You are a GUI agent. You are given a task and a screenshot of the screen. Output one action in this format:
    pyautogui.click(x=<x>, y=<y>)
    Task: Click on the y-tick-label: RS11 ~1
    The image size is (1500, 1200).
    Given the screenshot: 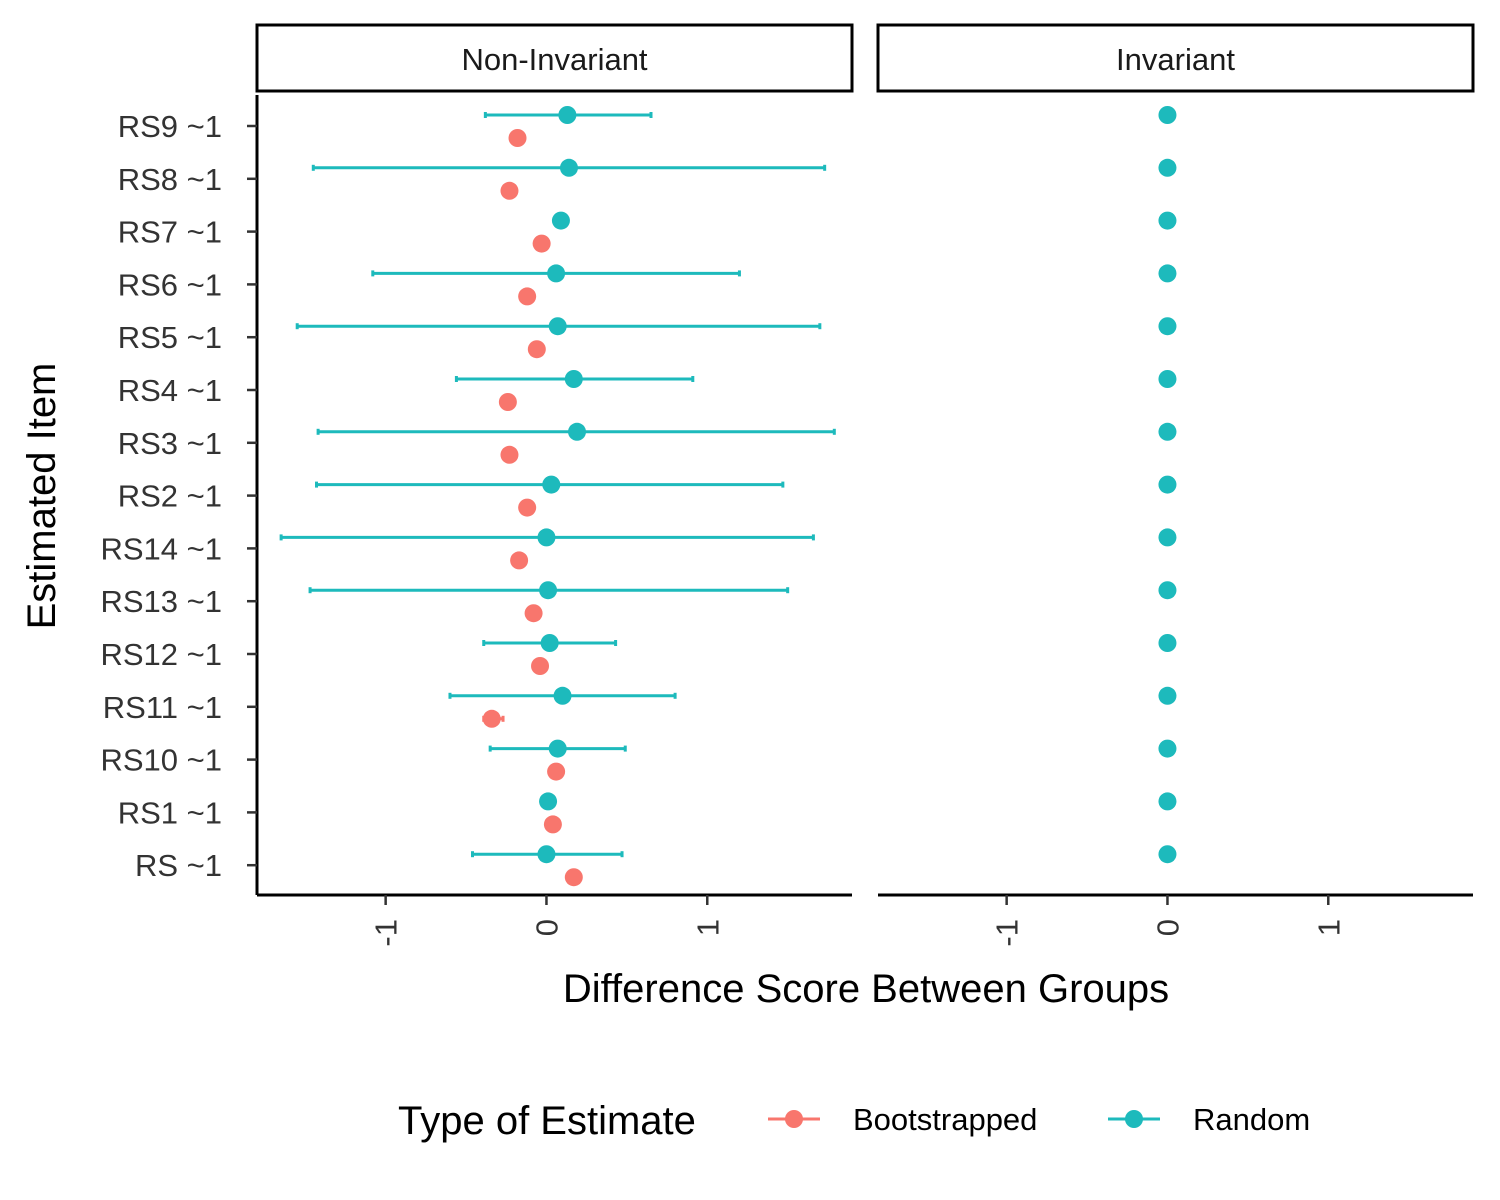 What is the action you would take?
    pyautogui.click(x=162, y=707)
    